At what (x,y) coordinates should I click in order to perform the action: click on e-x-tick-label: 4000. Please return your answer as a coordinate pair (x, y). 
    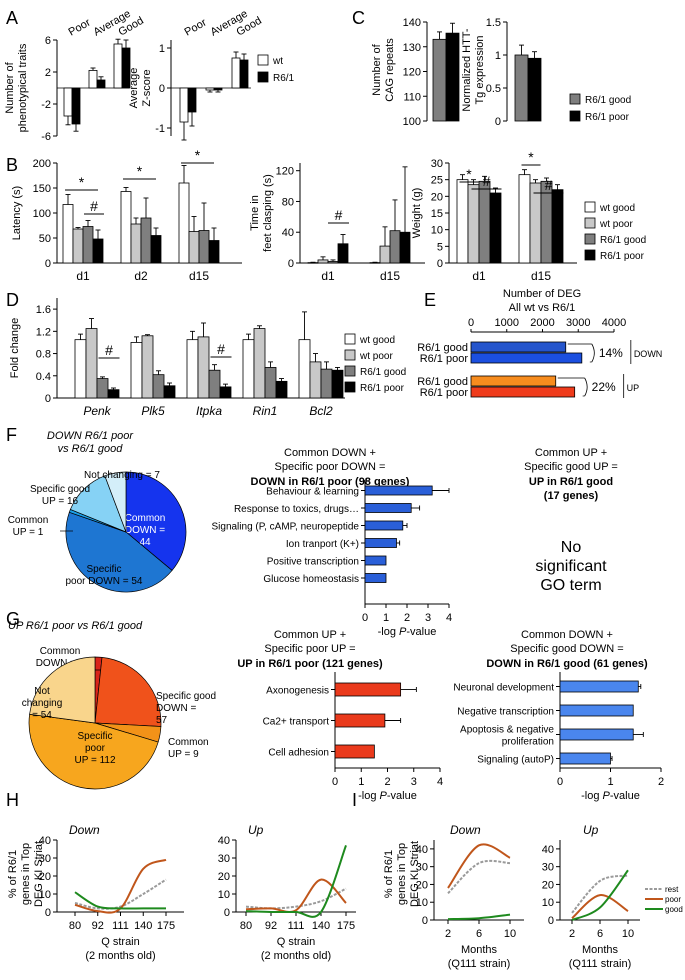
    Looking at the image, I should click on (614, 323).